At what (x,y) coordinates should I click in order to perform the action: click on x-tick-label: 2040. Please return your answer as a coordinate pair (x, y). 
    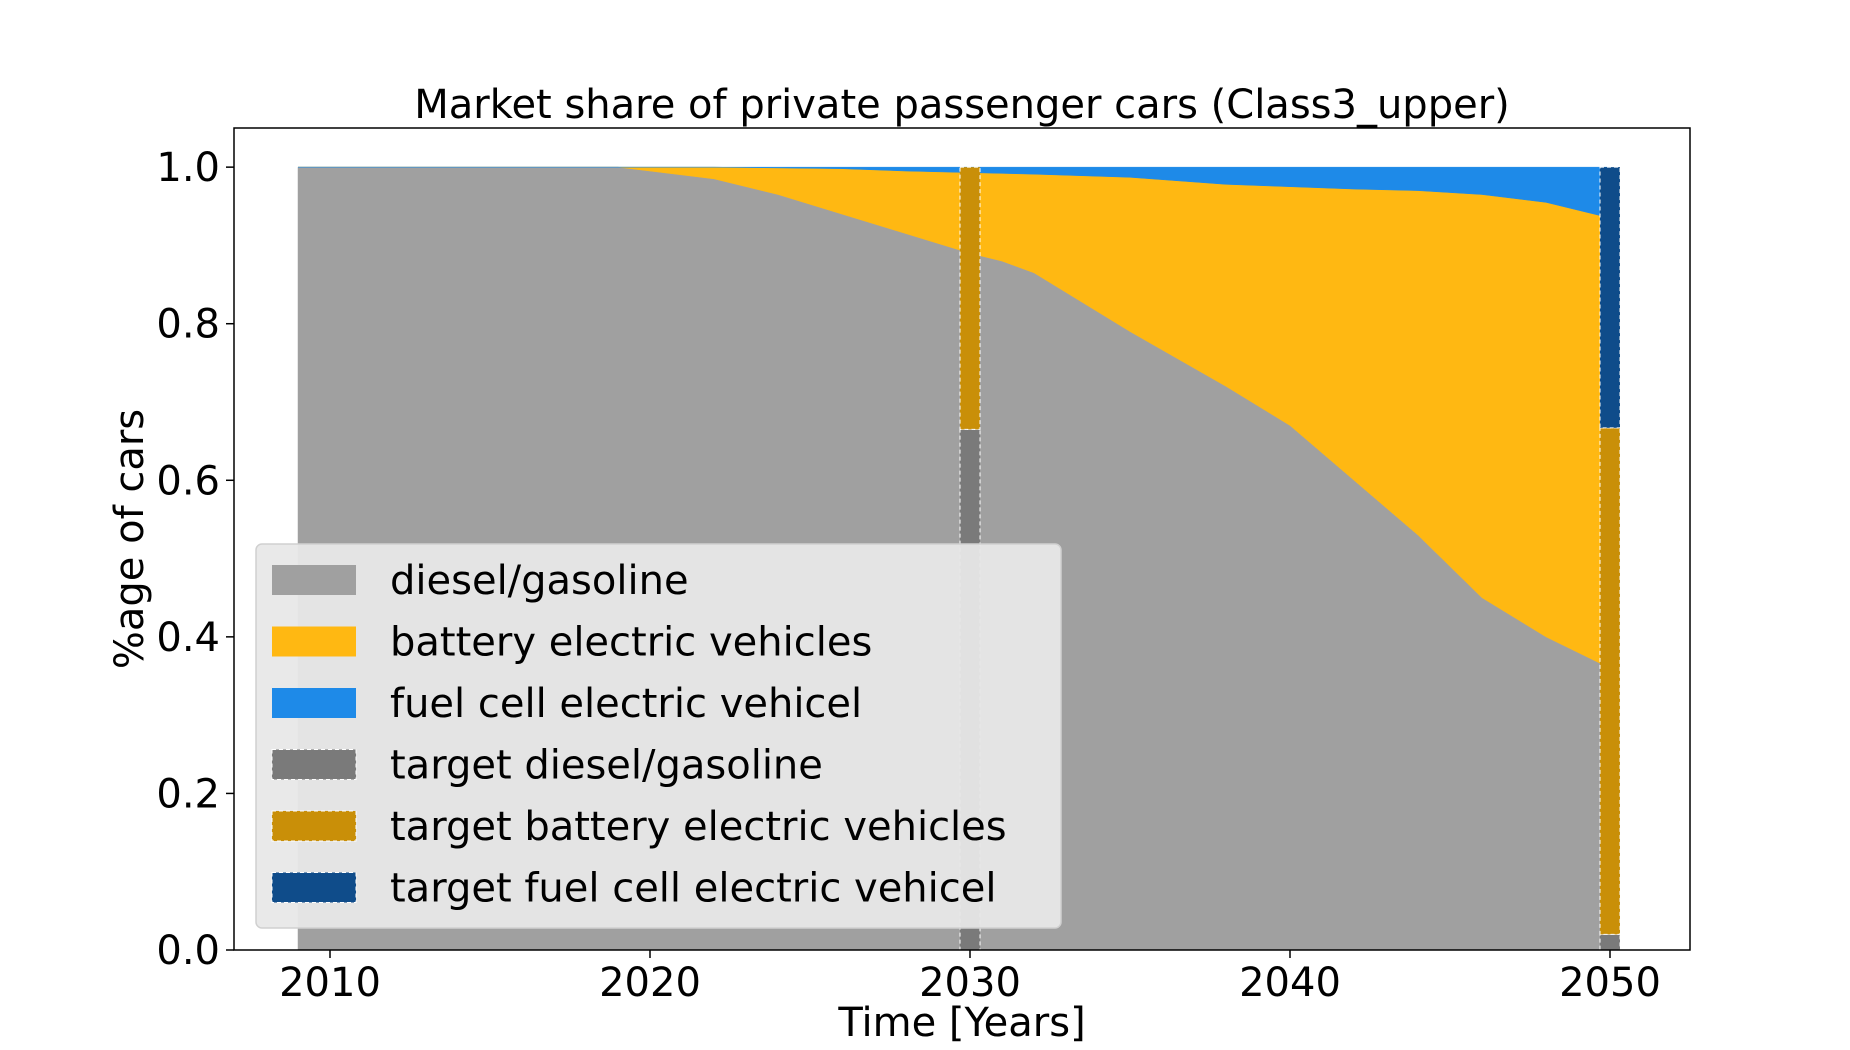
    Looking at the image, I should click on (1290, 983).